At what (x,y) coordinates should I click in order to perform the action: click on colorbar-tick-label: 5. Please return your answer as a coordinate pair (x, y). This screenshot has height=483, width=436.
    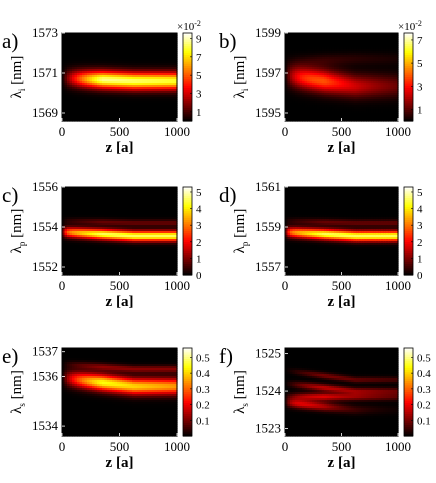
    Looking at the image, I should click on (199, 76).